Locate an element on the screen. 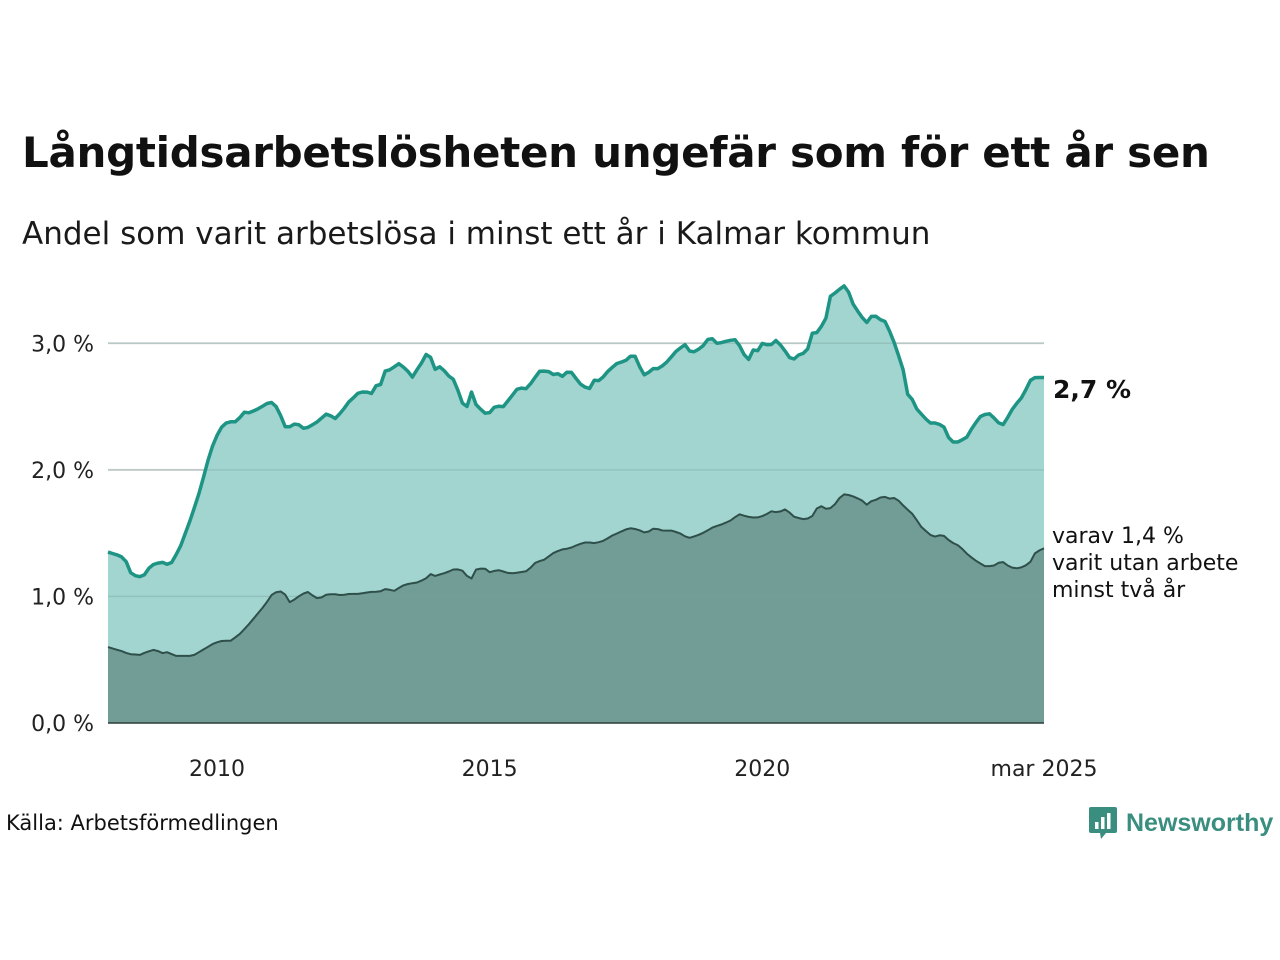 This screenshot has height=960, width=1280. brand-name: Newsworthy is located at coordinates (1200, 822).